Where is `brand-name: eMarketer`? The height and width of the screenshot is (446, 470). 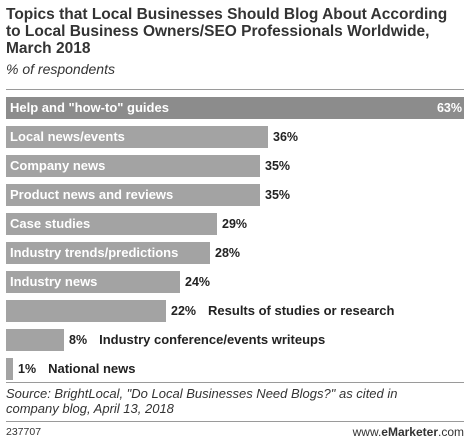 brand-name: eMarketer is located at coordinates (409, 432).